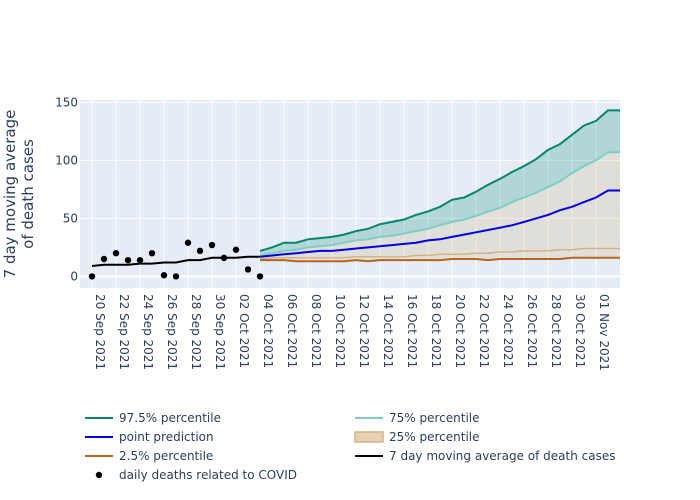  Describe the element at coordinates (124, 332) in the screenshot. I see `x-tick-label: 22 Sep 2021` at that location.